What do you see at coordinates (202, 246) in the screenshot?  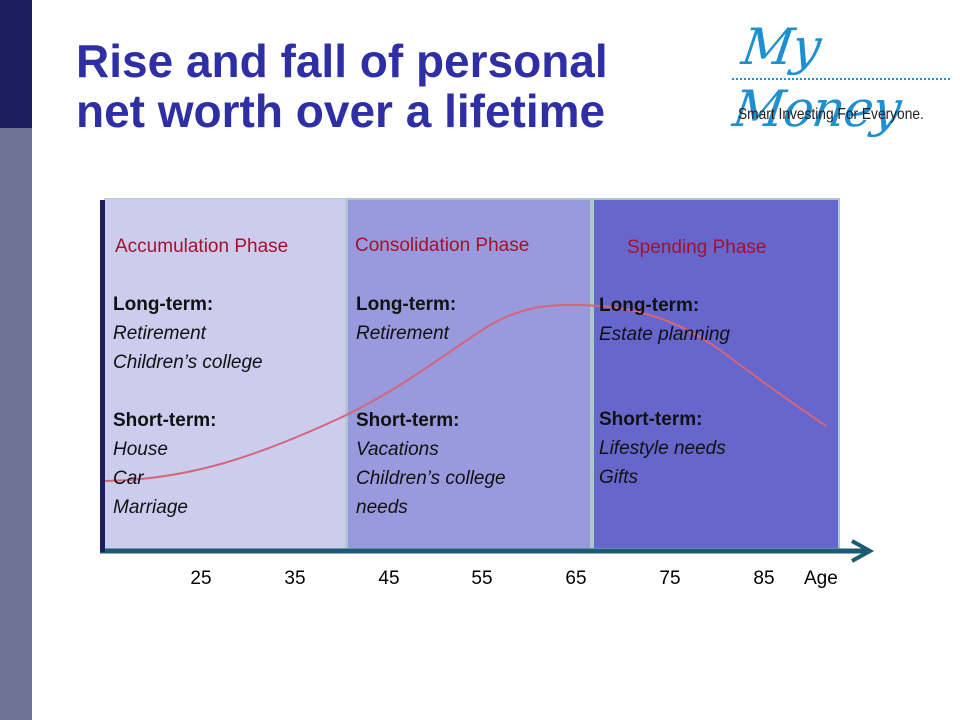 I see `phase-name-accumulation: Accumulation Phase` at bounding box center [202, 246].